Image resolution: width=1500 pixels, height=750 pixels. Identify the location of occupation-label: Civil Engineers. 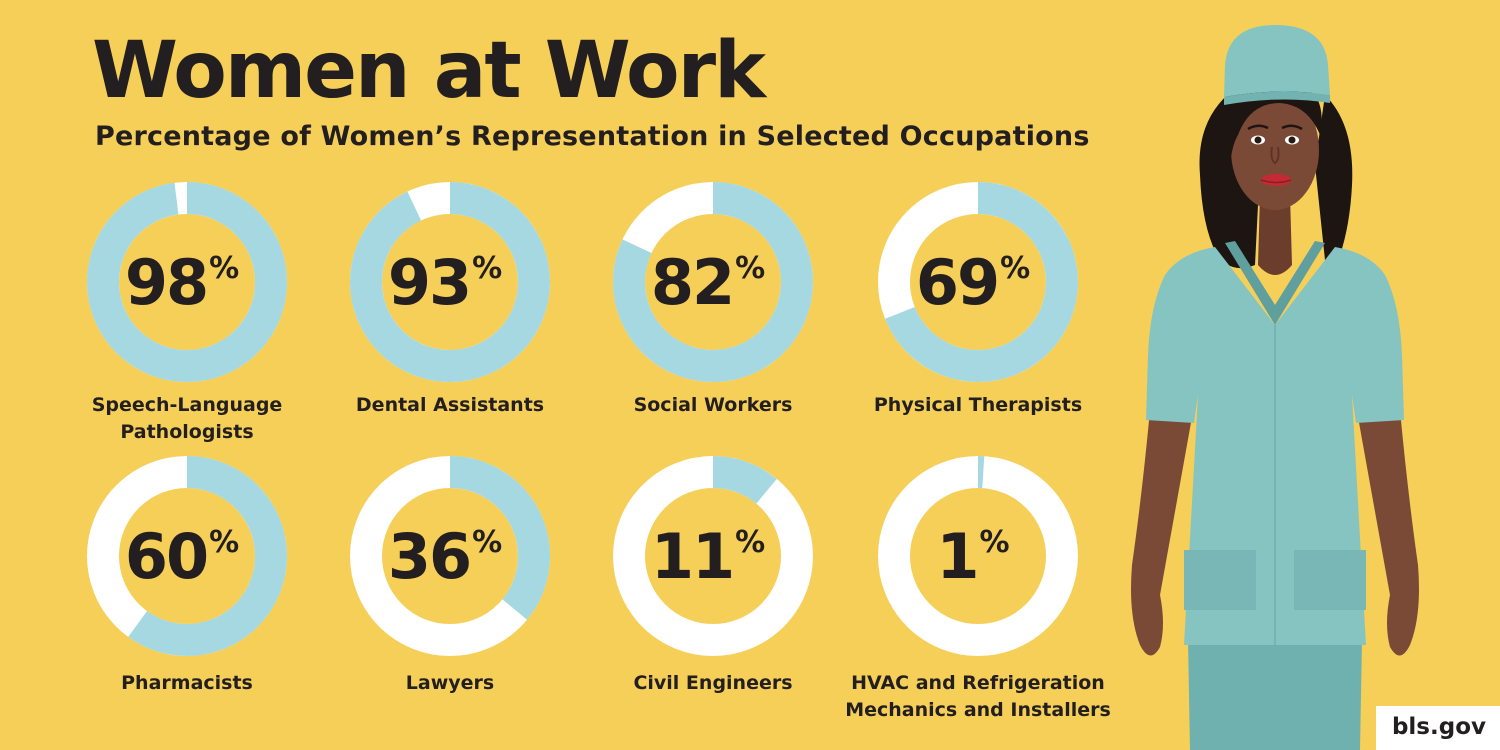
(713, 683).